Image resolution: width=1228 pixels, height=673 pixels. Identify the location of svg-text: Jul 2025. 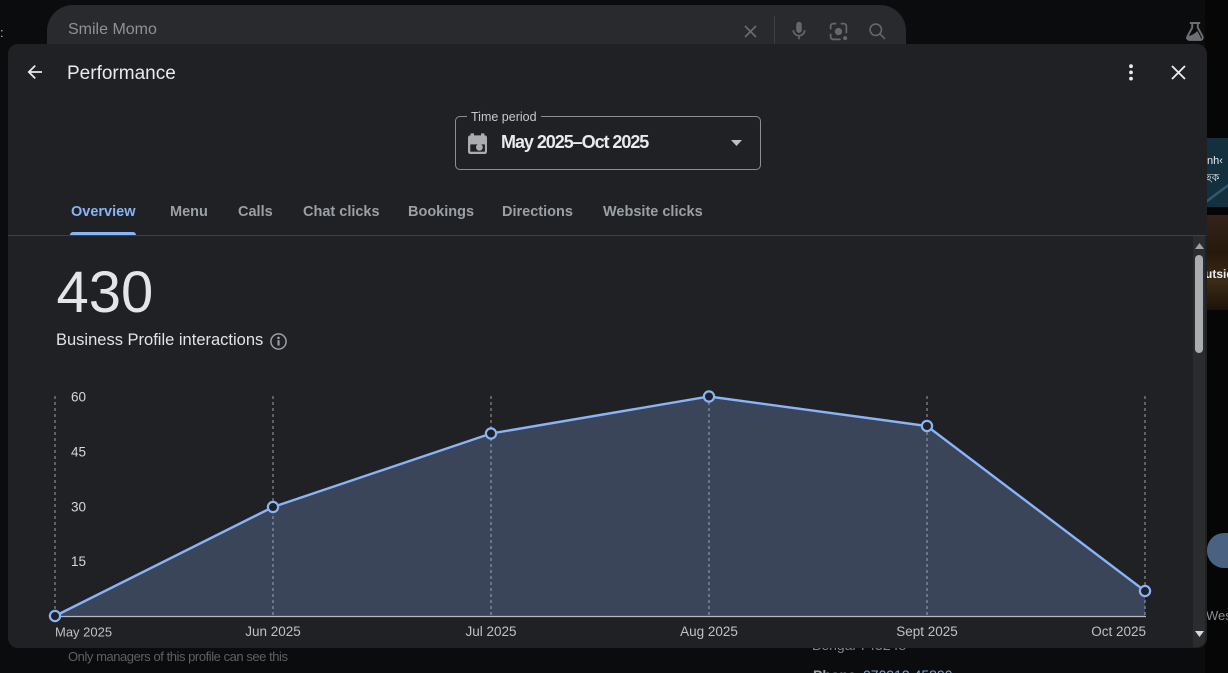
(490, 631).